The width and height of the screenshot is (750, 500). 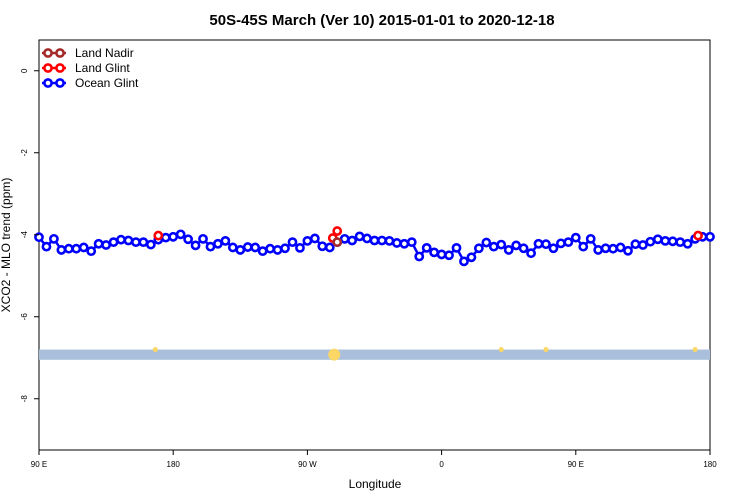 I want to click on coverage-layer, so click(x=374, y=354).